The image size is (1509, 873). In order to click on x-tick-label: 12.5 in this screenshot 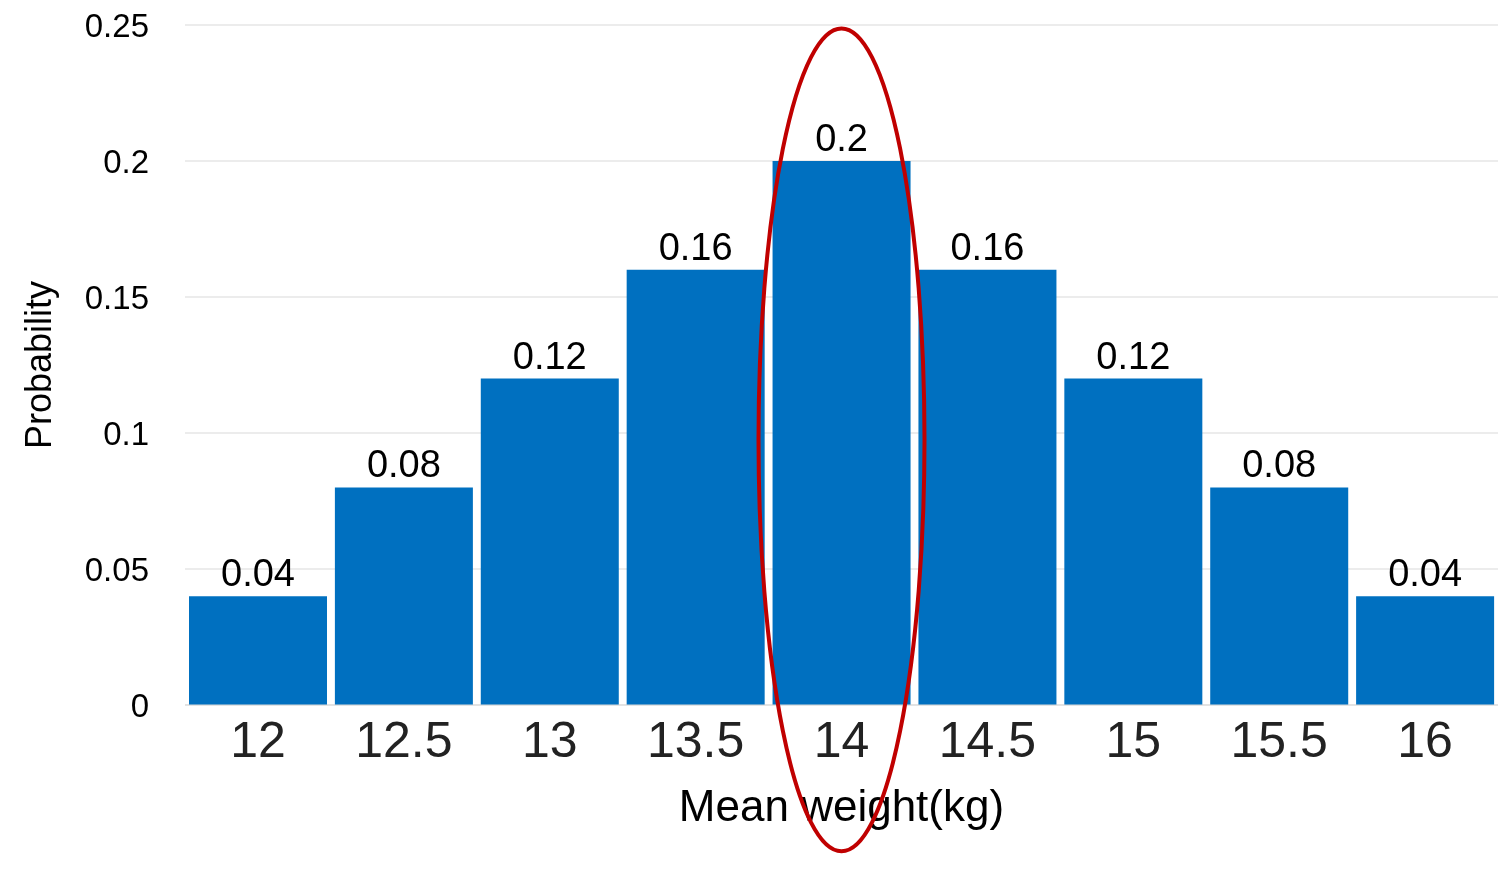, I will do `click(404, 739)`.